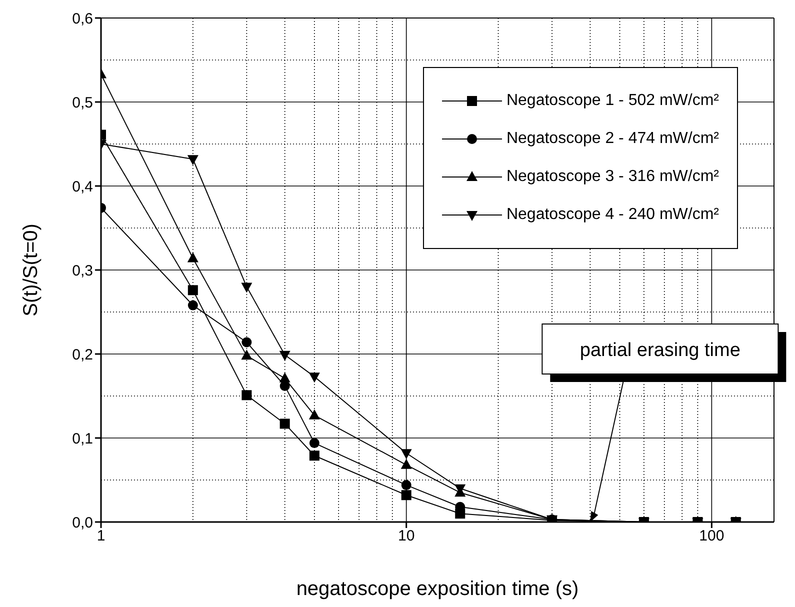 This screenshot has width=795, height=607. Describe the element at coordinates (82, 103) in the screenshot. I see `y-tick-label: 0,5` at that location.